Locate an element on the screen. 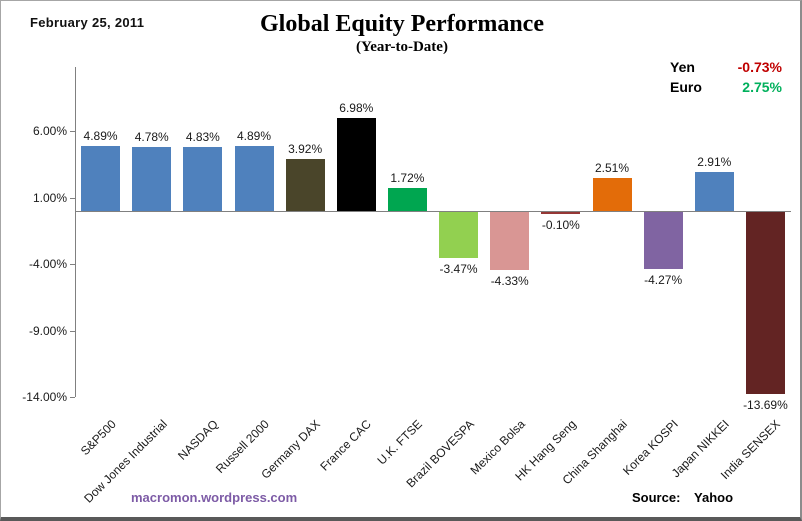 This screenshot has width=802, height=521. chart-title: Global Equity Performance is located at coordinates (402, 24).